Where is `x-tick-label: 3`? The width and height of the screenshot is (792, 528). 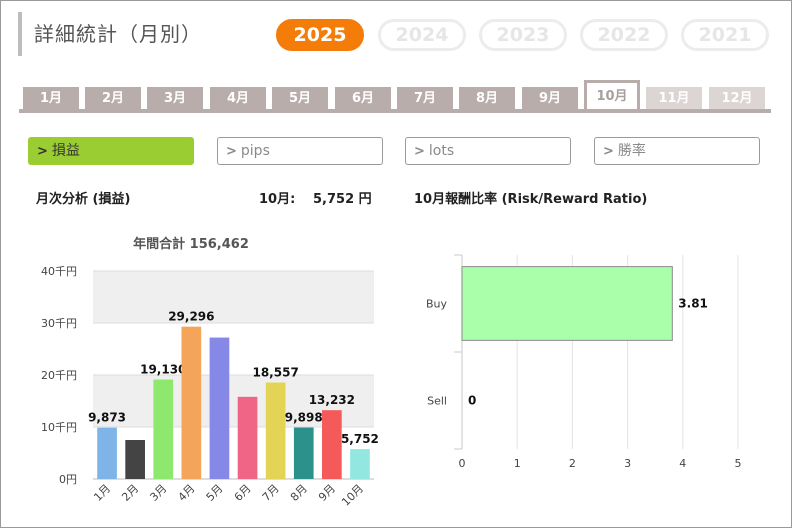 x-tick-label: 3 is located at coordinates (627, 463).